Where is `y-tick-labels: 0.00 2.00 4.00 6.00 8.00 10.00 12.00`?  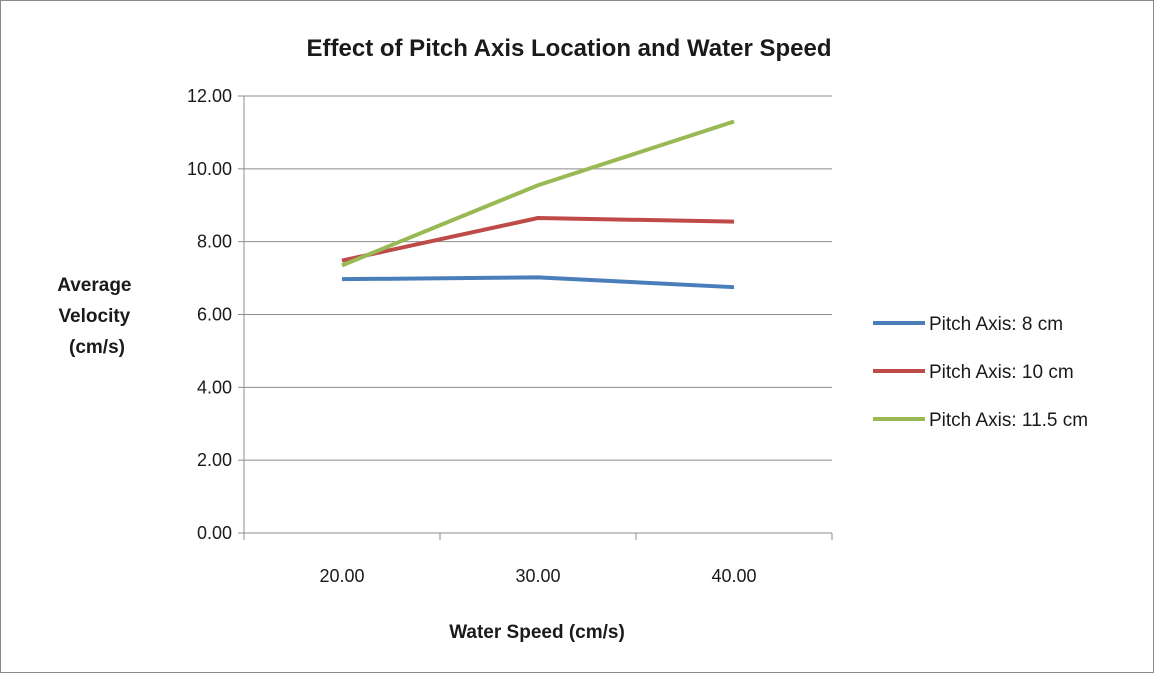
y-tick-labels: 0.00 2.00 4.00 6.00 8.00 10.00 12.00 is located at coordinates (209, 314).